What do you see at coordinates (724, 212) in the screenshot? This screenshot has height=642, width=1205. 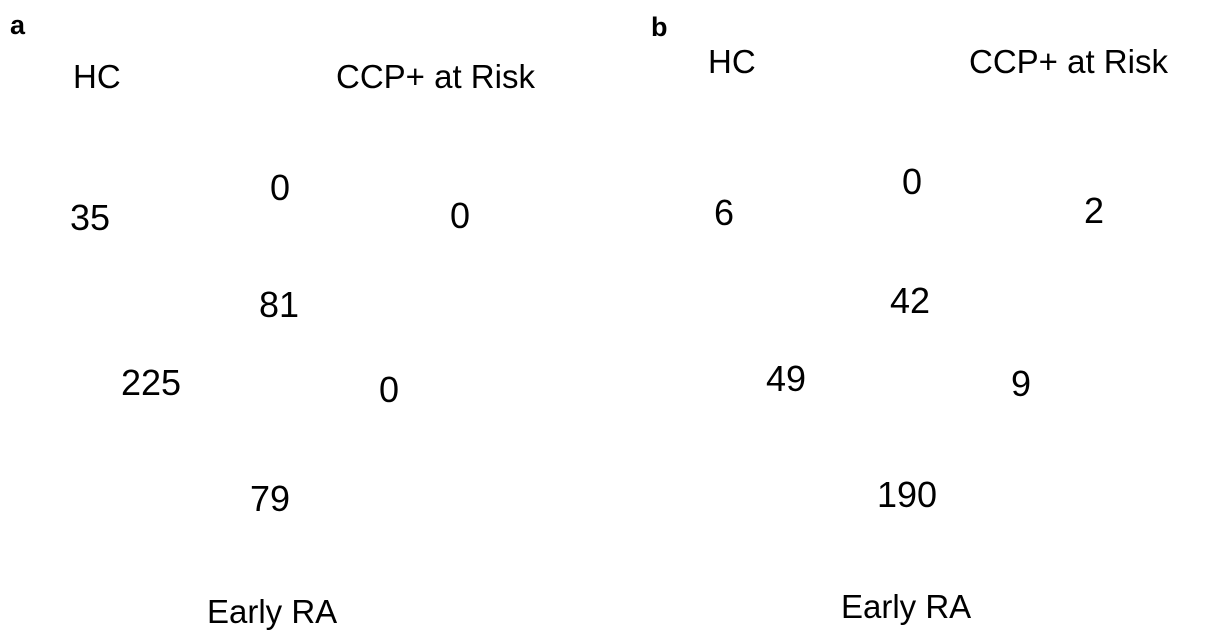 I see `count-hc-only: 6` at bounding box center [724, 212].